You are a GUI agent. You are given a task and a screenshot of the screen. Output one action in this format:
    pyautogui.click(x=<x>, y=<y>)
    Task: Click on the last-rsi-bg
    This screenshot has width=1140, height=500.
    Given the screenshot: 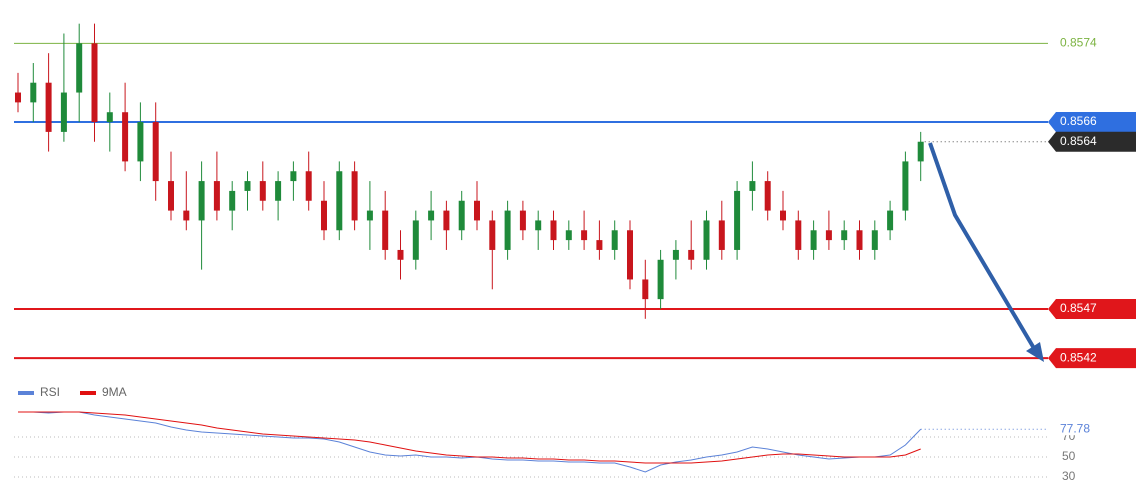 What is the action you would take?
    pyautogui.click(x=1080, y=429)
    